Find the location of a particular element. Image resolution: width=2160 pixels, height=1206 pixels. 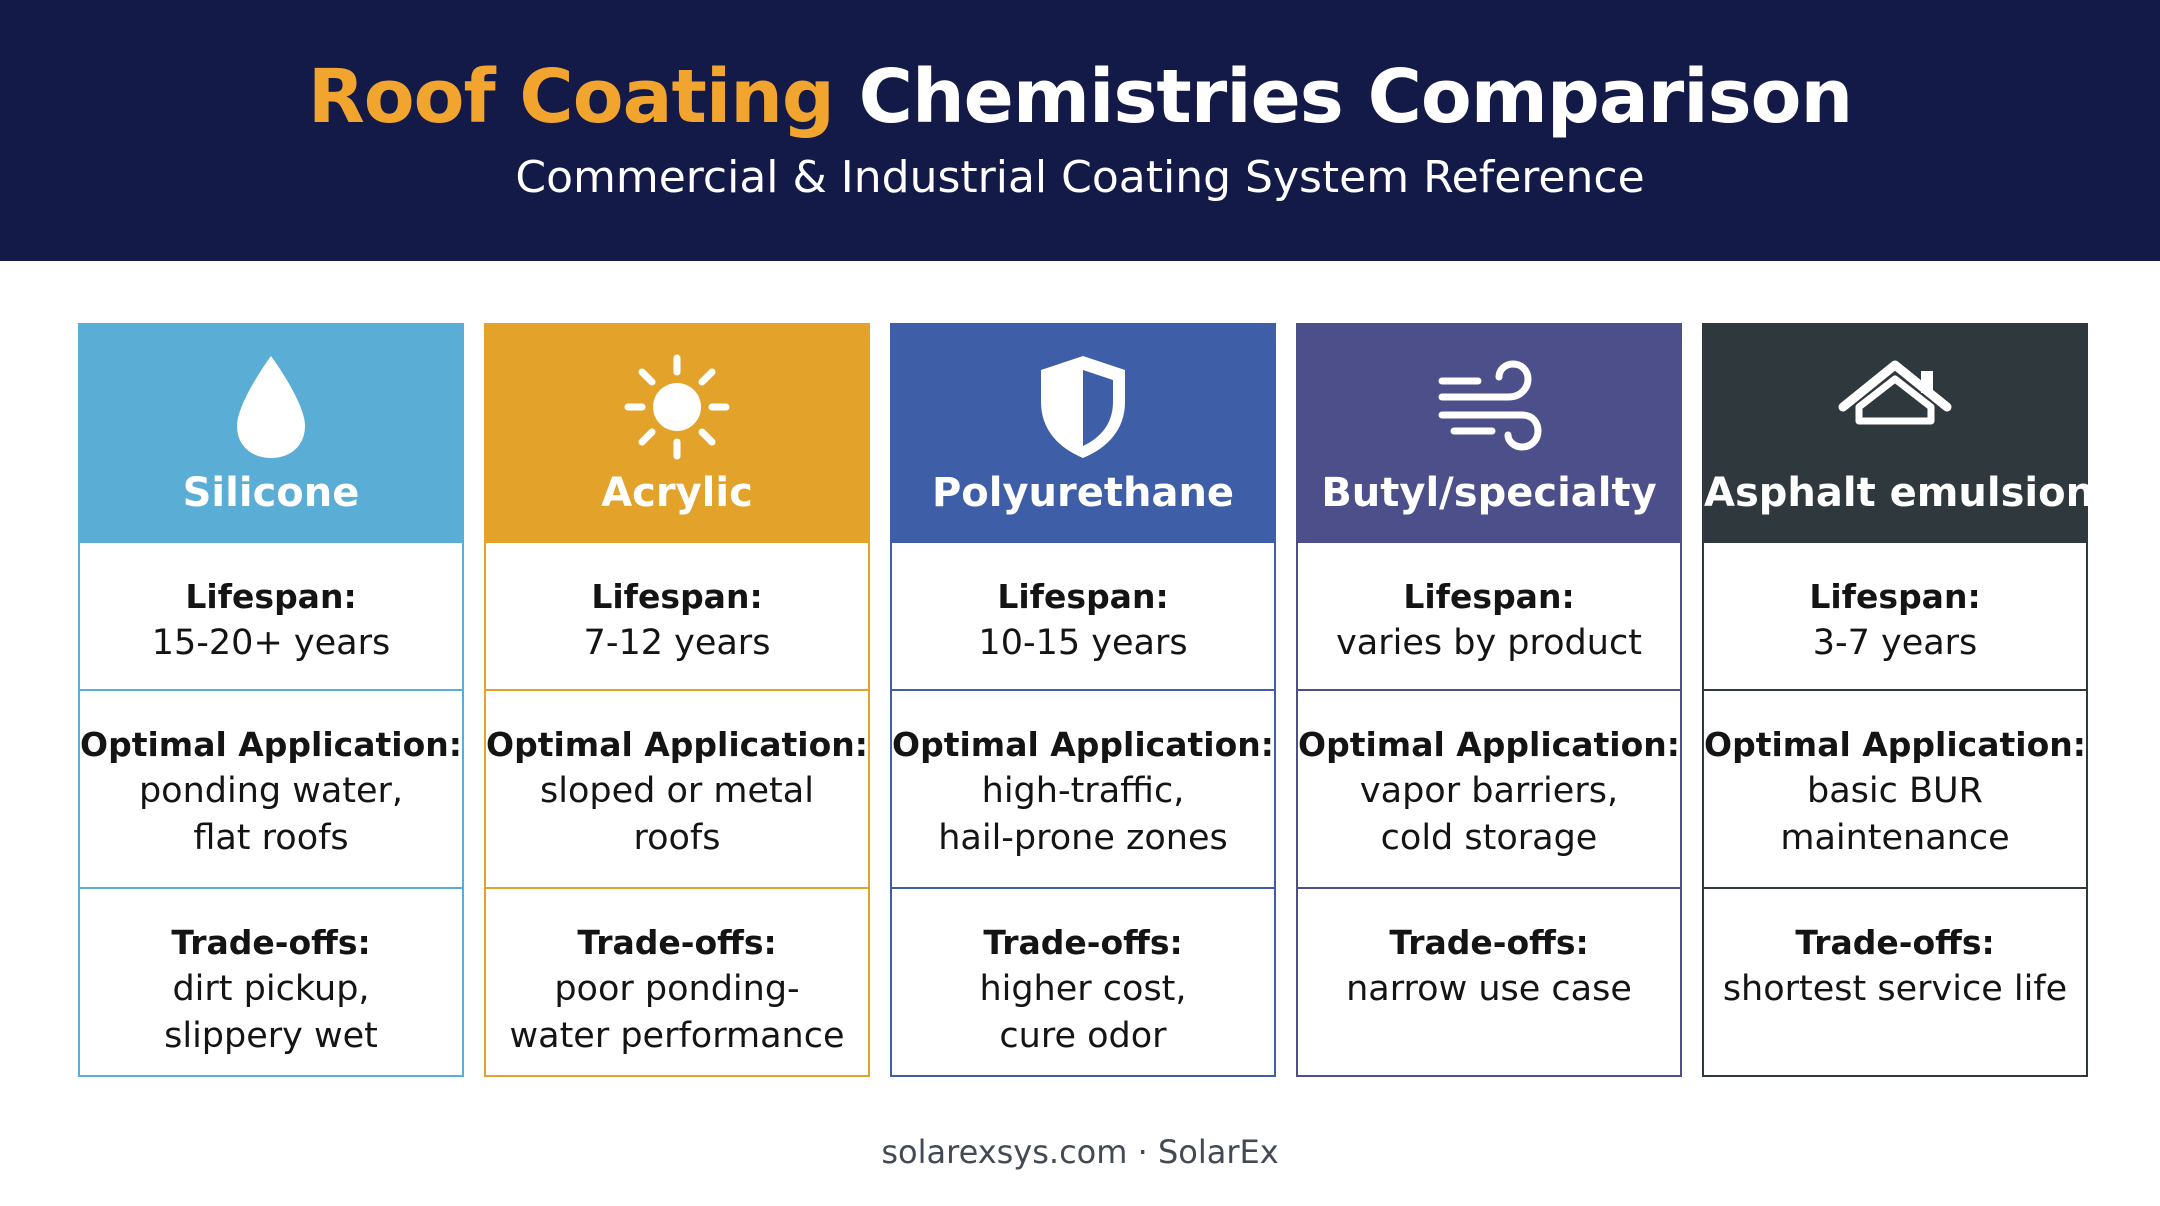

column-header: Polyurethane is located at coordinates (1083, 434).